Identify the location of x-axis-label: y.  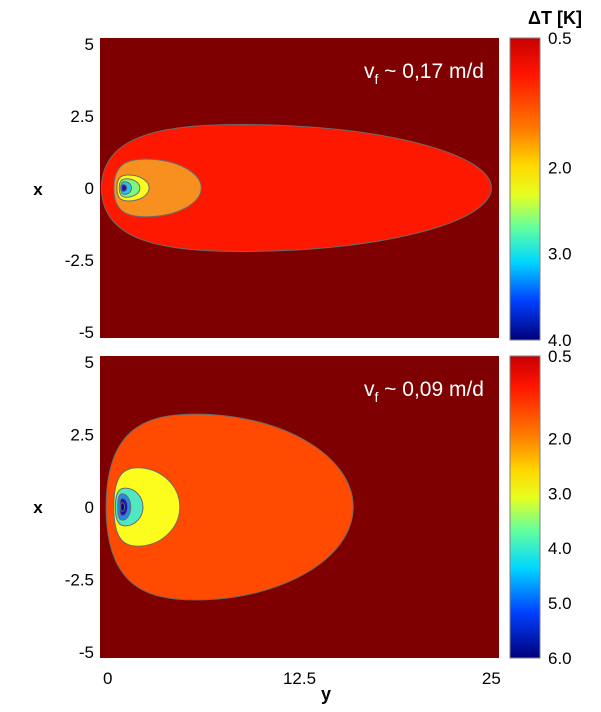
(326, 694).